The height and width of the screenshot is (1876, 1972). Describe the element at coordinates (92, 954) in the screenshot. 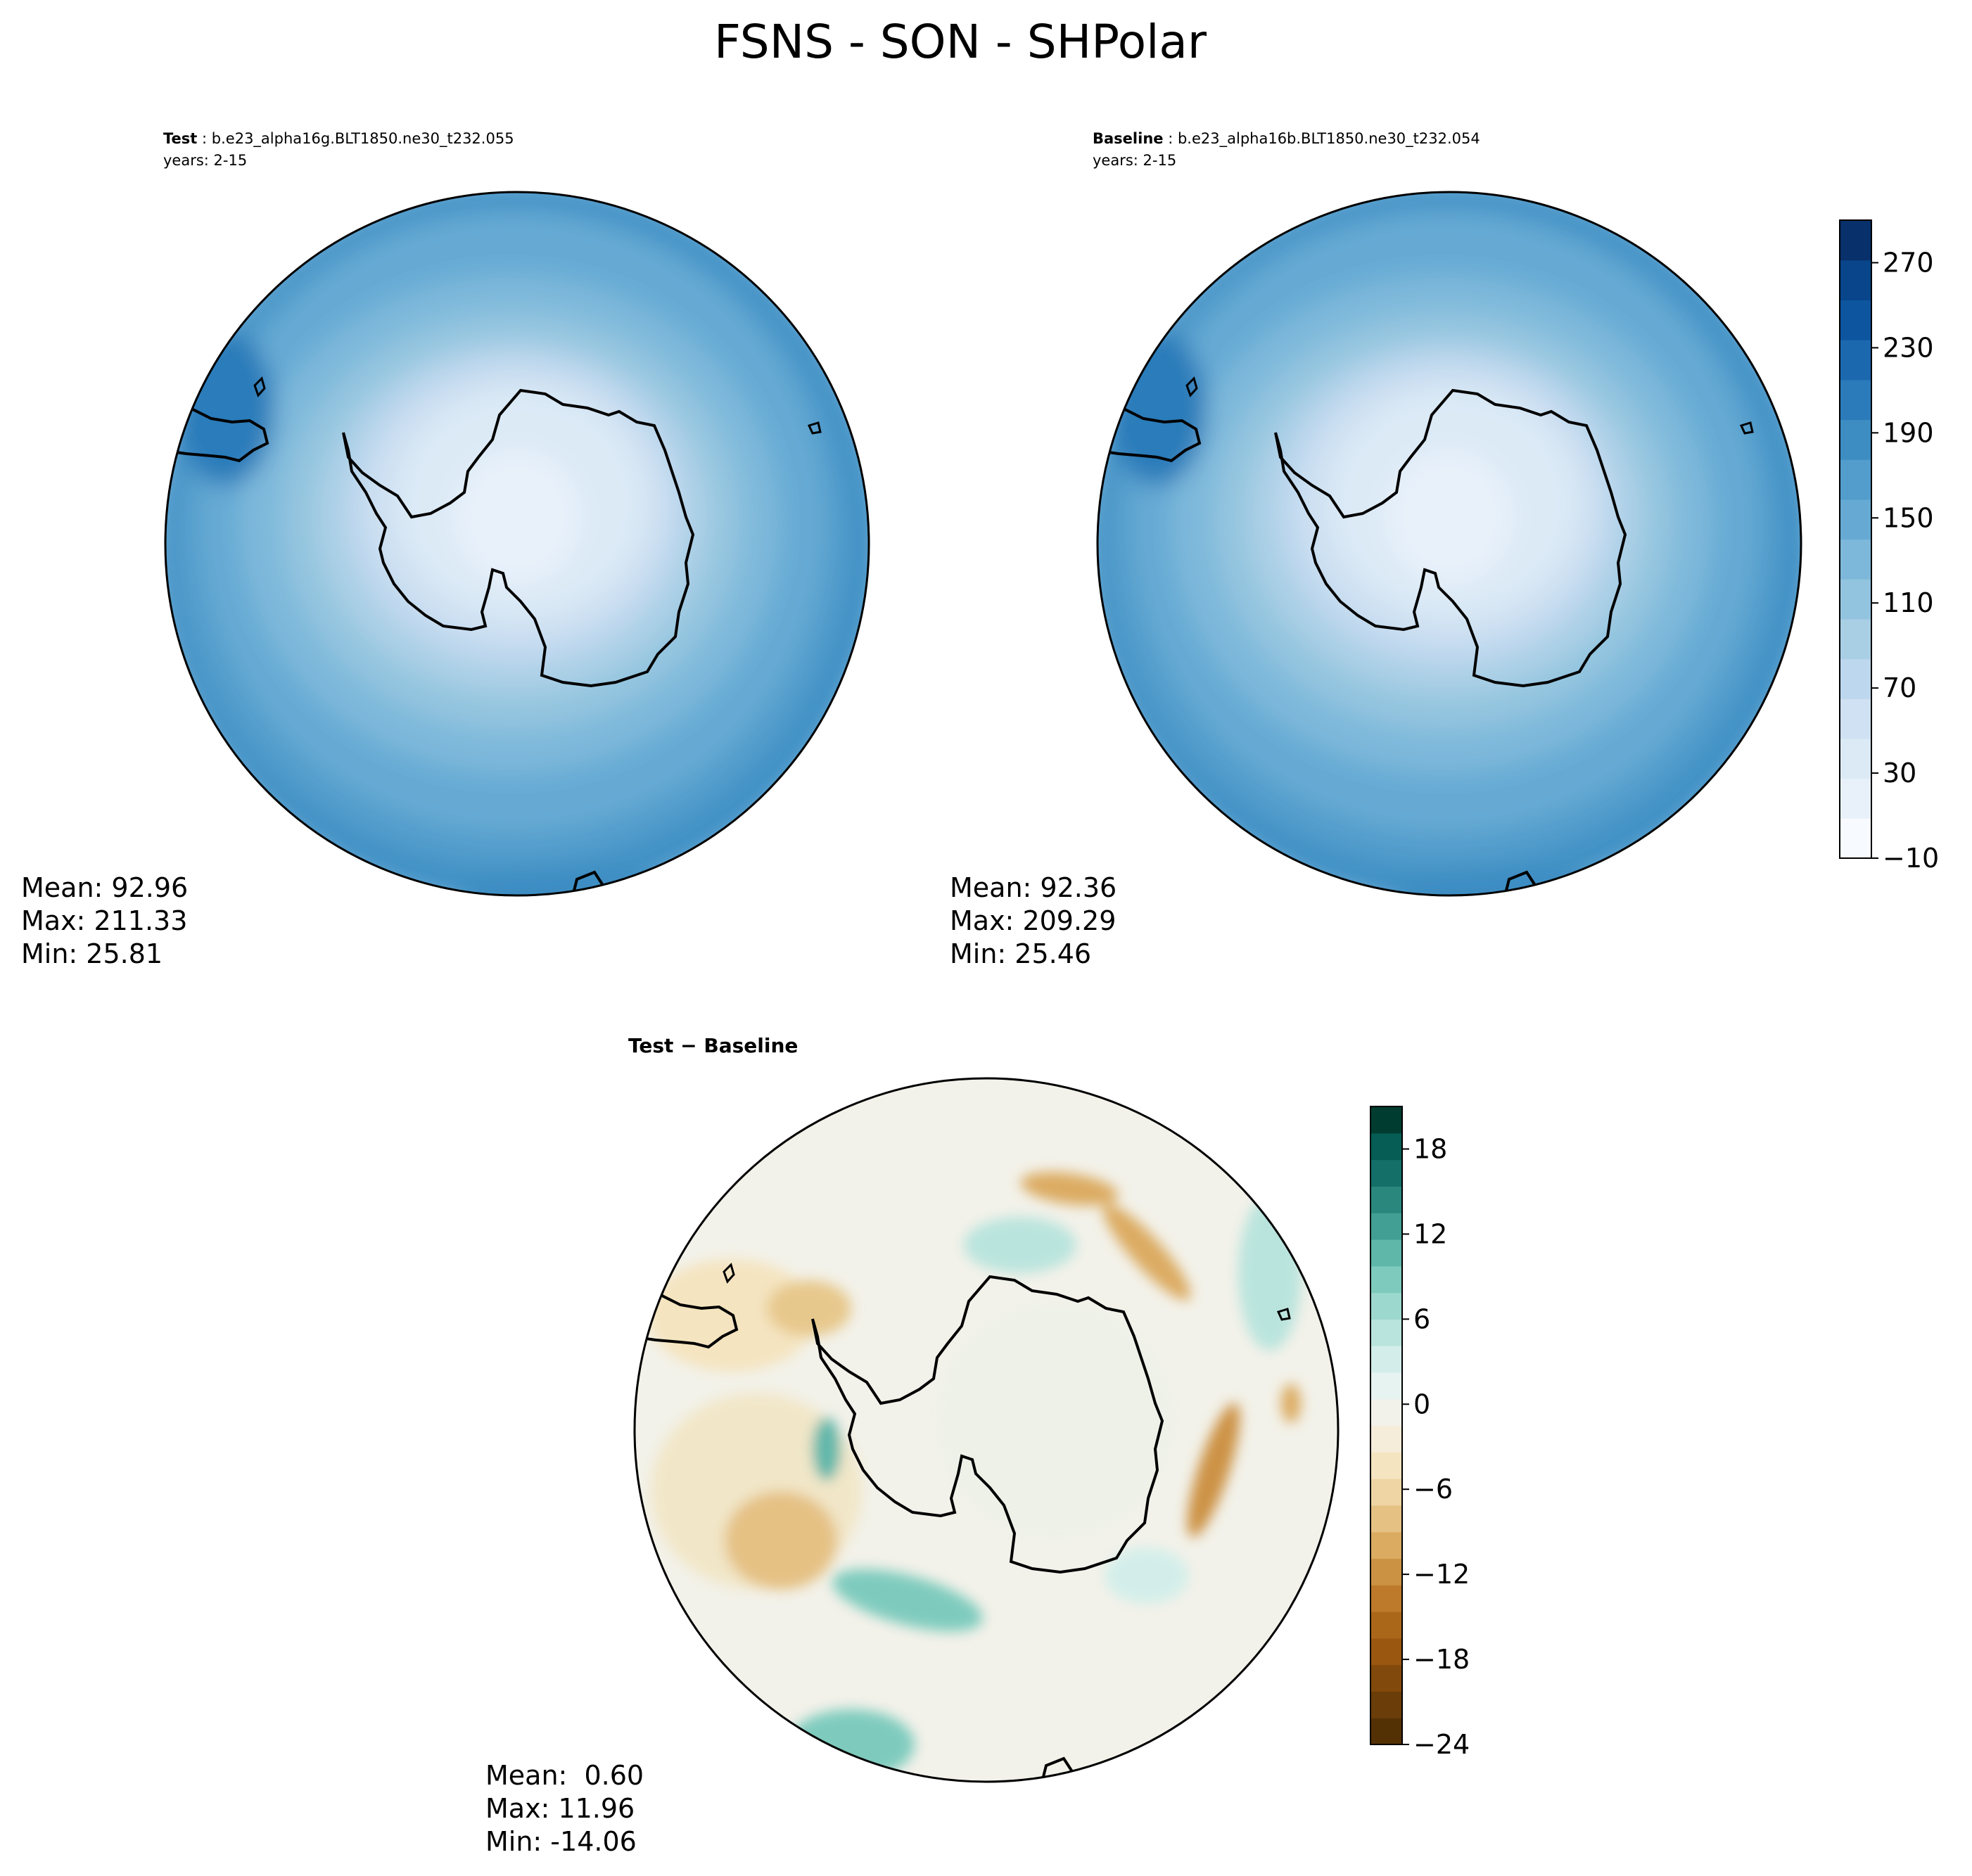

I see `test-stat-min: Min: 25.81` at that location.